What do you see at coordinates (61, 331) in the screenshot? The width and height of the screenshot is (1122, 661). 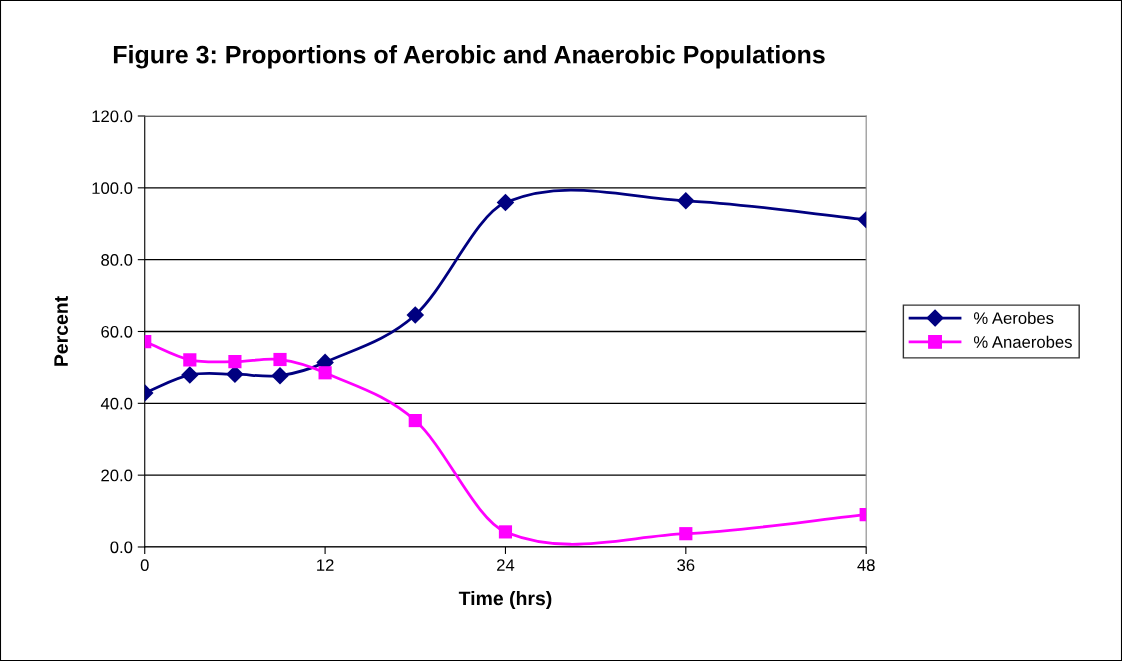 I see `y-axis-title: Percent` at bounding box center [61, 331].